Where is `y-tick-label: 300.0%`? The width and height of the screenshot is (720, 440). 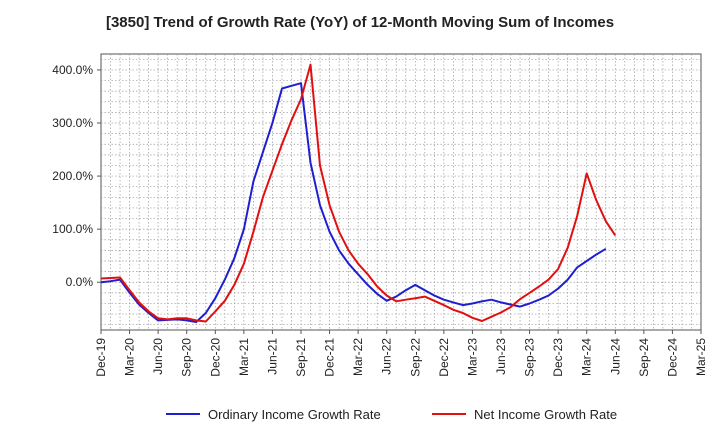 y-tick-label: 300.0% is located at coordinates (72, 123).